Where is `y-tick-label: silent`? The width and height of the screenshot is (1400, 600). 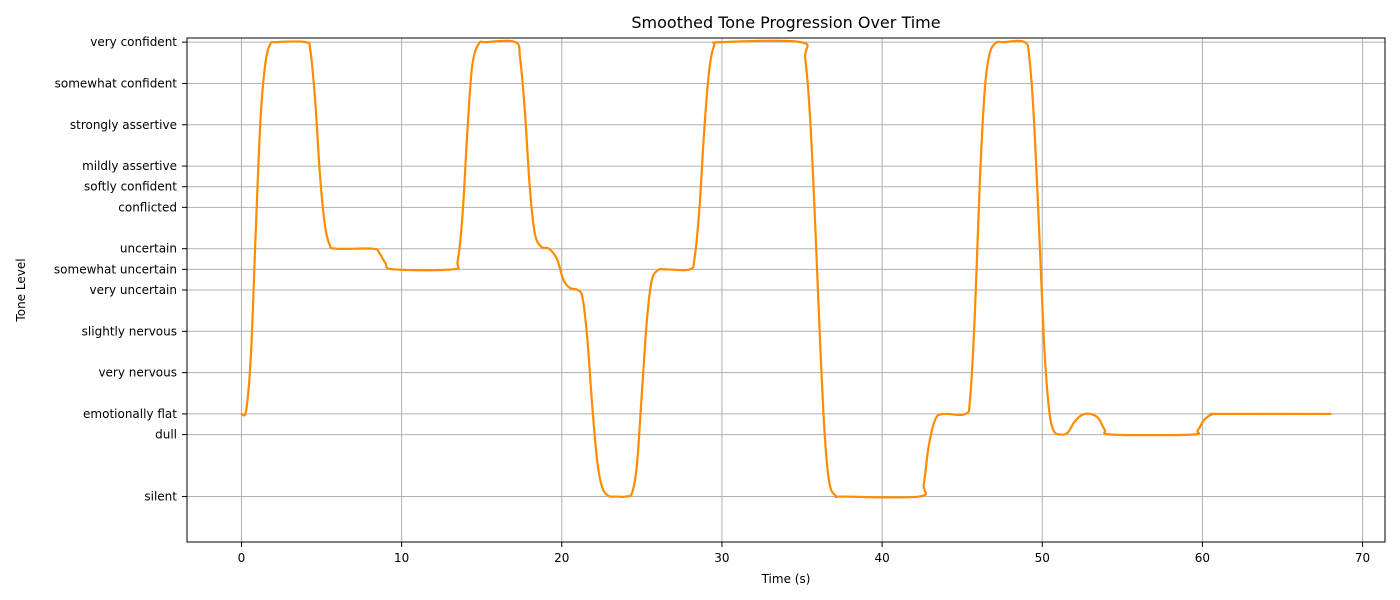
y-tick-label: silent is located at coordinates (160, 497).